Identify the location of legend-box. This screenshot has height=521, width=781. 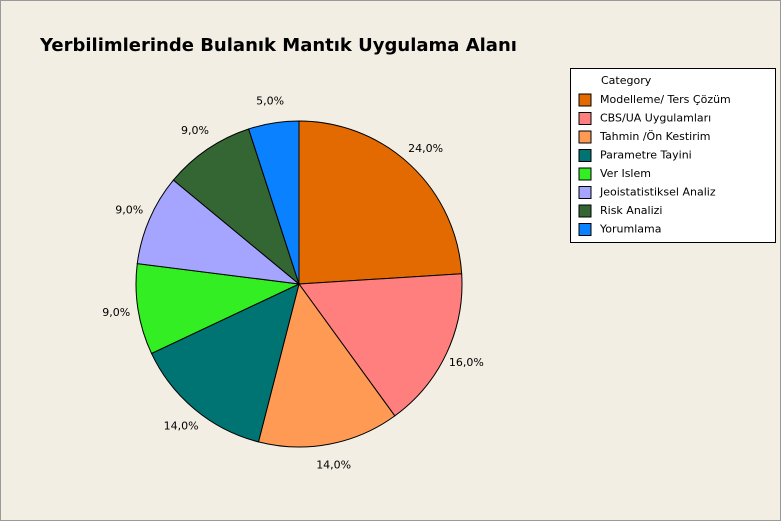
(673, 155).